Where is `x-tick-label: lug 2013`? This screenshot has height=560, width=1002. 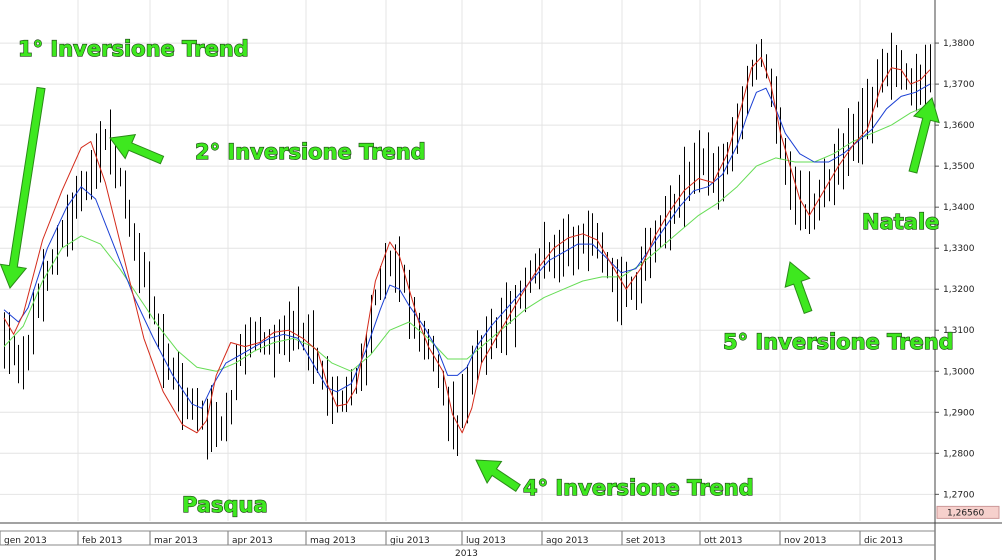 x-tick-label: lug 2013 is located at coordinates (486, 541).